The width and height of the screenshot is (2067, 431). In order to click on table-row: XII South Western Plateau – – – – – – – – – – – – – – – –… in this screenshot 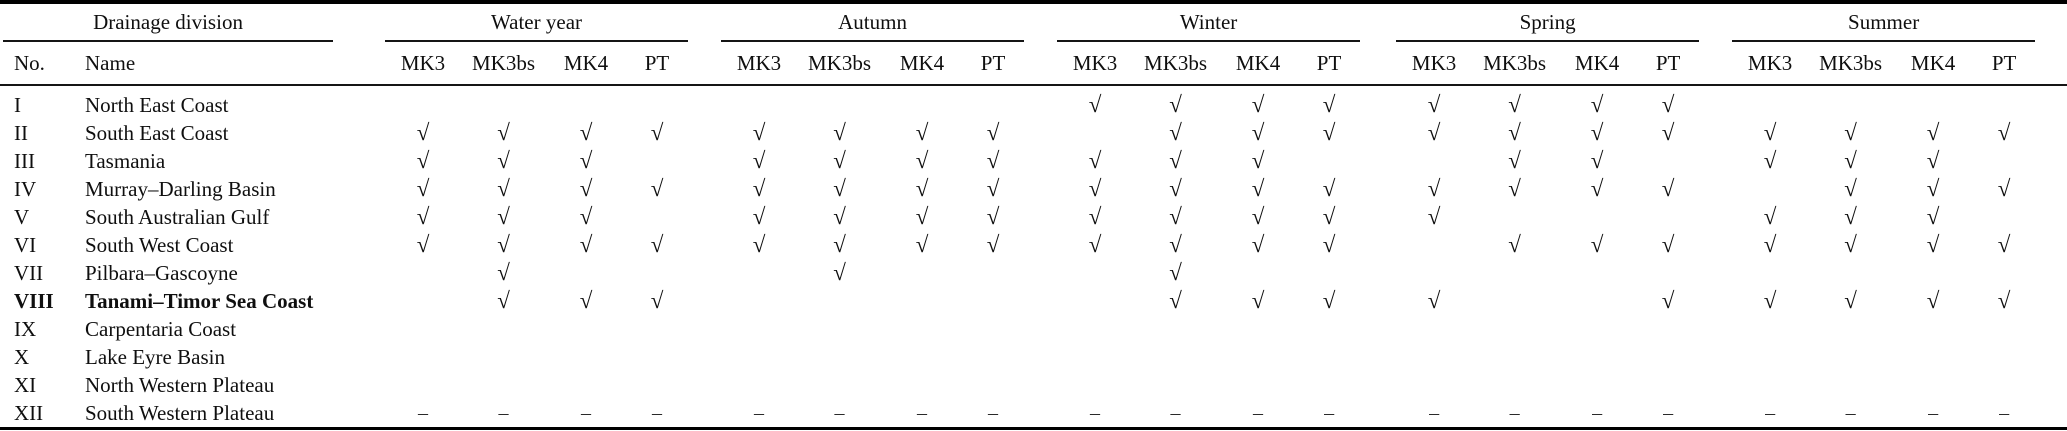, I will do `click(1033, 414)`.